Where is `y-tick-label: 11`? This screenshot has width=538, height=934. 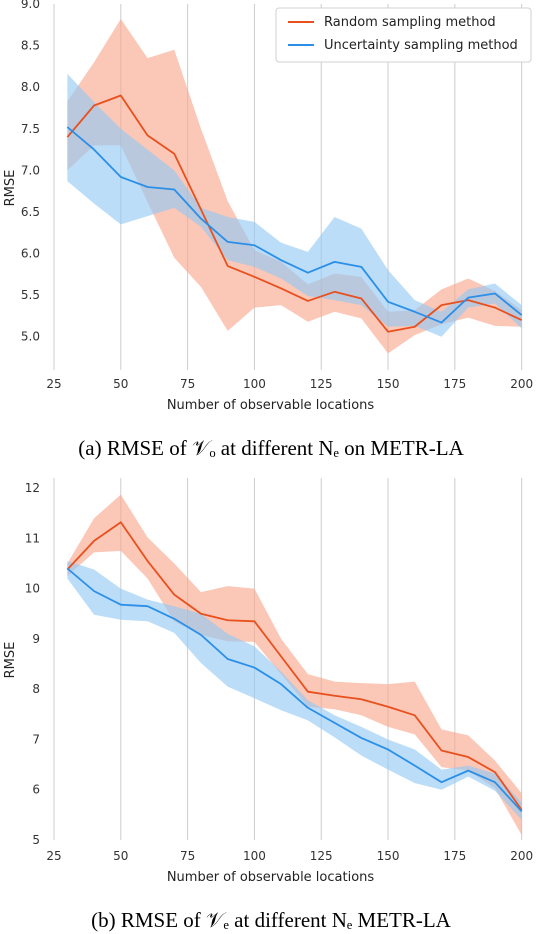 y-tick-label: 11 is located at coordinates (32, 538).